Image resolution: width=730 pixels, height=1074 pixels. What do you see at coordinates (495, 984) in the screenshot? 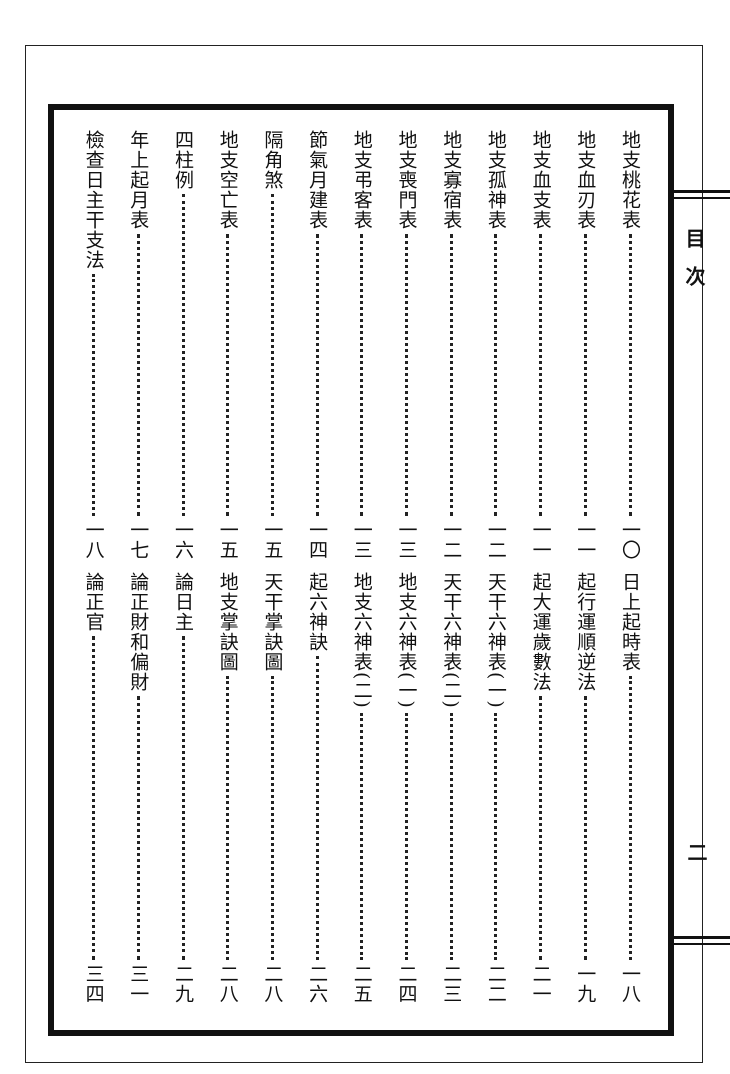
I see `entry-page: 二二` at bounding box center [495, 984].